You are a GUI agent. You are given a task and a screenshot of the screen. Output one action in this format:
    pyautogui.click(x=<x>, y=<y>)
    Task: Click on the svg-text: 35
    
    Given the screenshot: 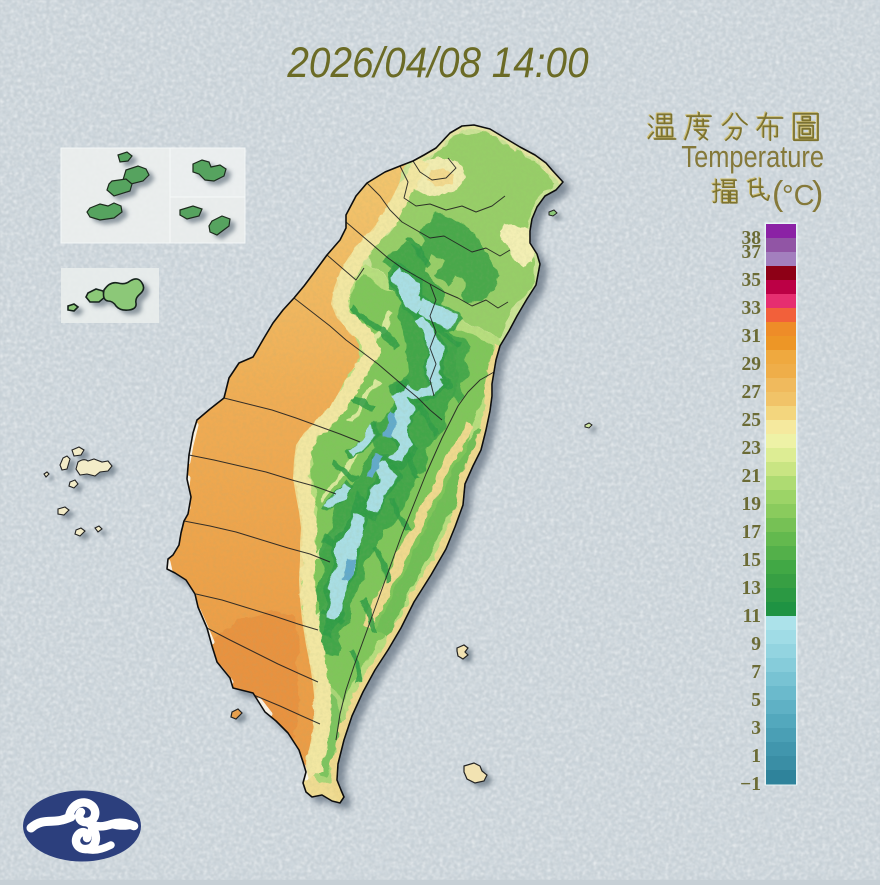 What is the action you would take?
    pyautogui.click(x=752, y=280)
    